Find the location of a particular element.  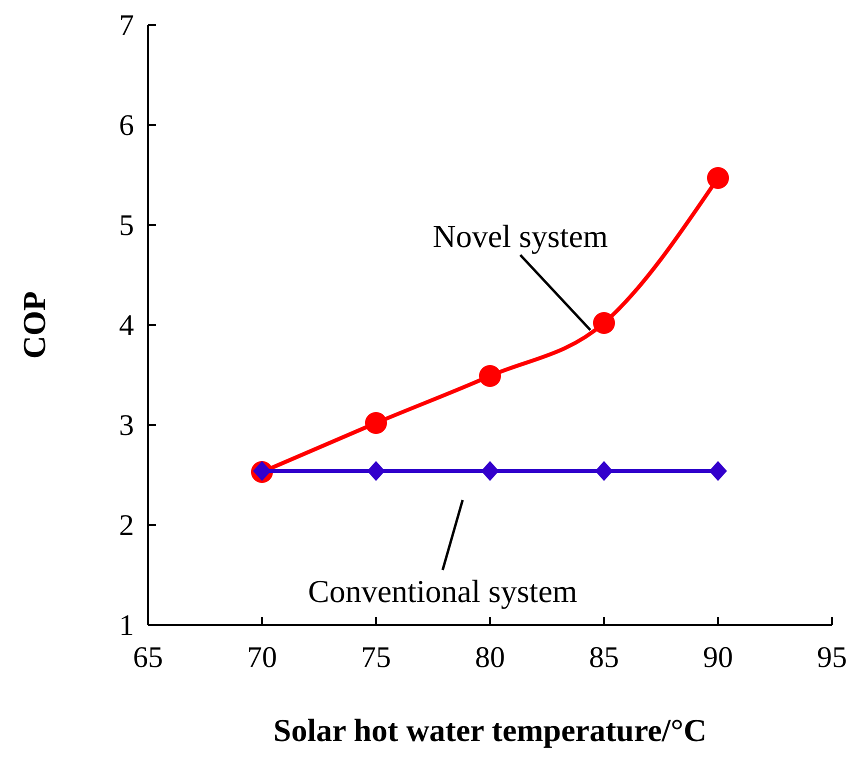

y-tick-label: 7 is located at coordinates (126, 25).